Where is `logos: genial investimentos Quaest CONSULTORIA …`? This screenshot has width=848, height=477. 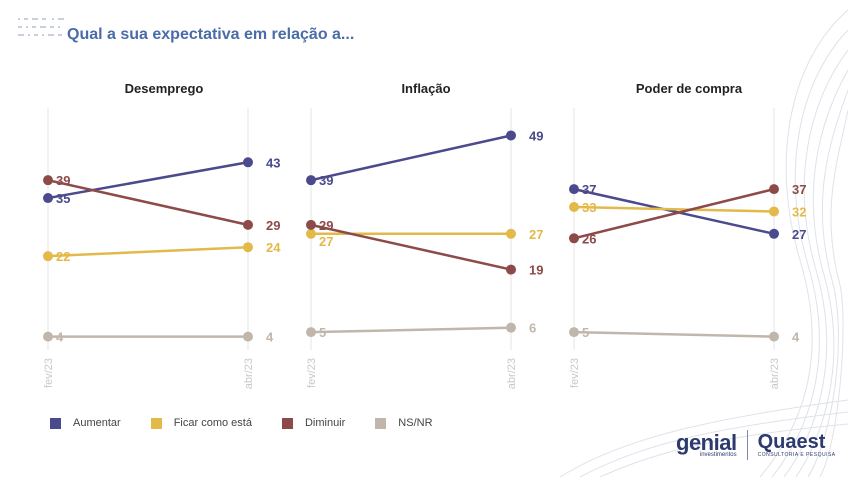 logos: genial investimentos Quaest CONSULTORIA … is located at coordinates (756, 445).